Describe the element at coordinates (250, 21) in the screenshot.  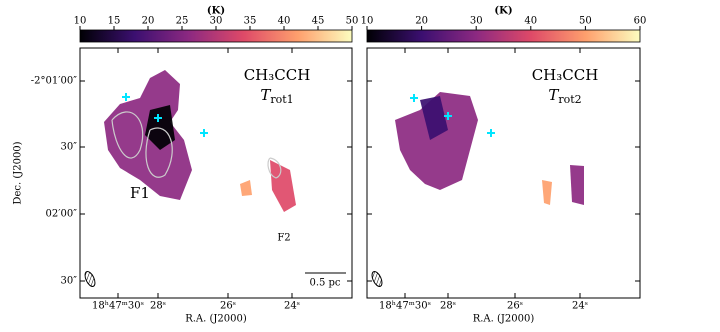
I see `colorbar-tick-label: 35` at that location.